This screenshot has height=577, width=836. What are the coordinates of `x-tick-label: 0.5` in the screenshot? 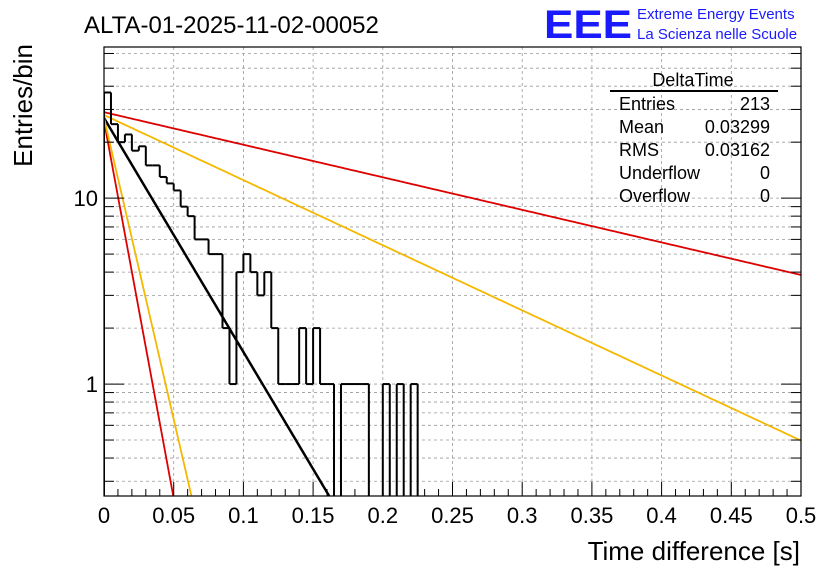 It's located at (801, 515).